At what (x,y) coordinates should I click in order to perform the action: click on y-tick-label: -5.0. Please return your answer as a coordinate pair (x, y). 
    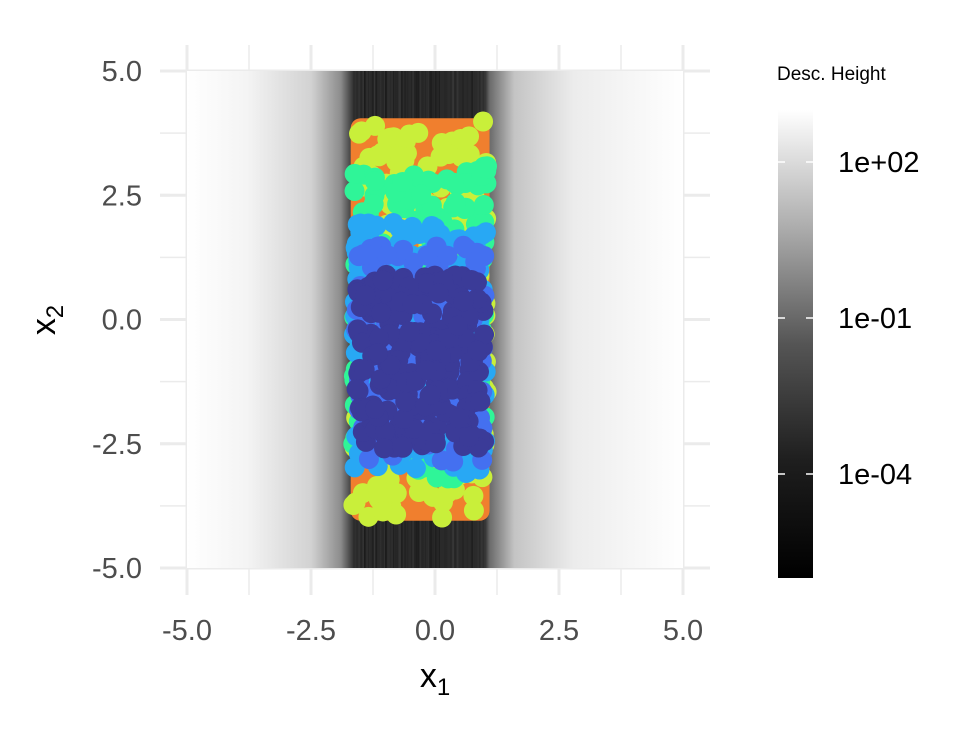
    Looking at the image, I should click on (117, 569).